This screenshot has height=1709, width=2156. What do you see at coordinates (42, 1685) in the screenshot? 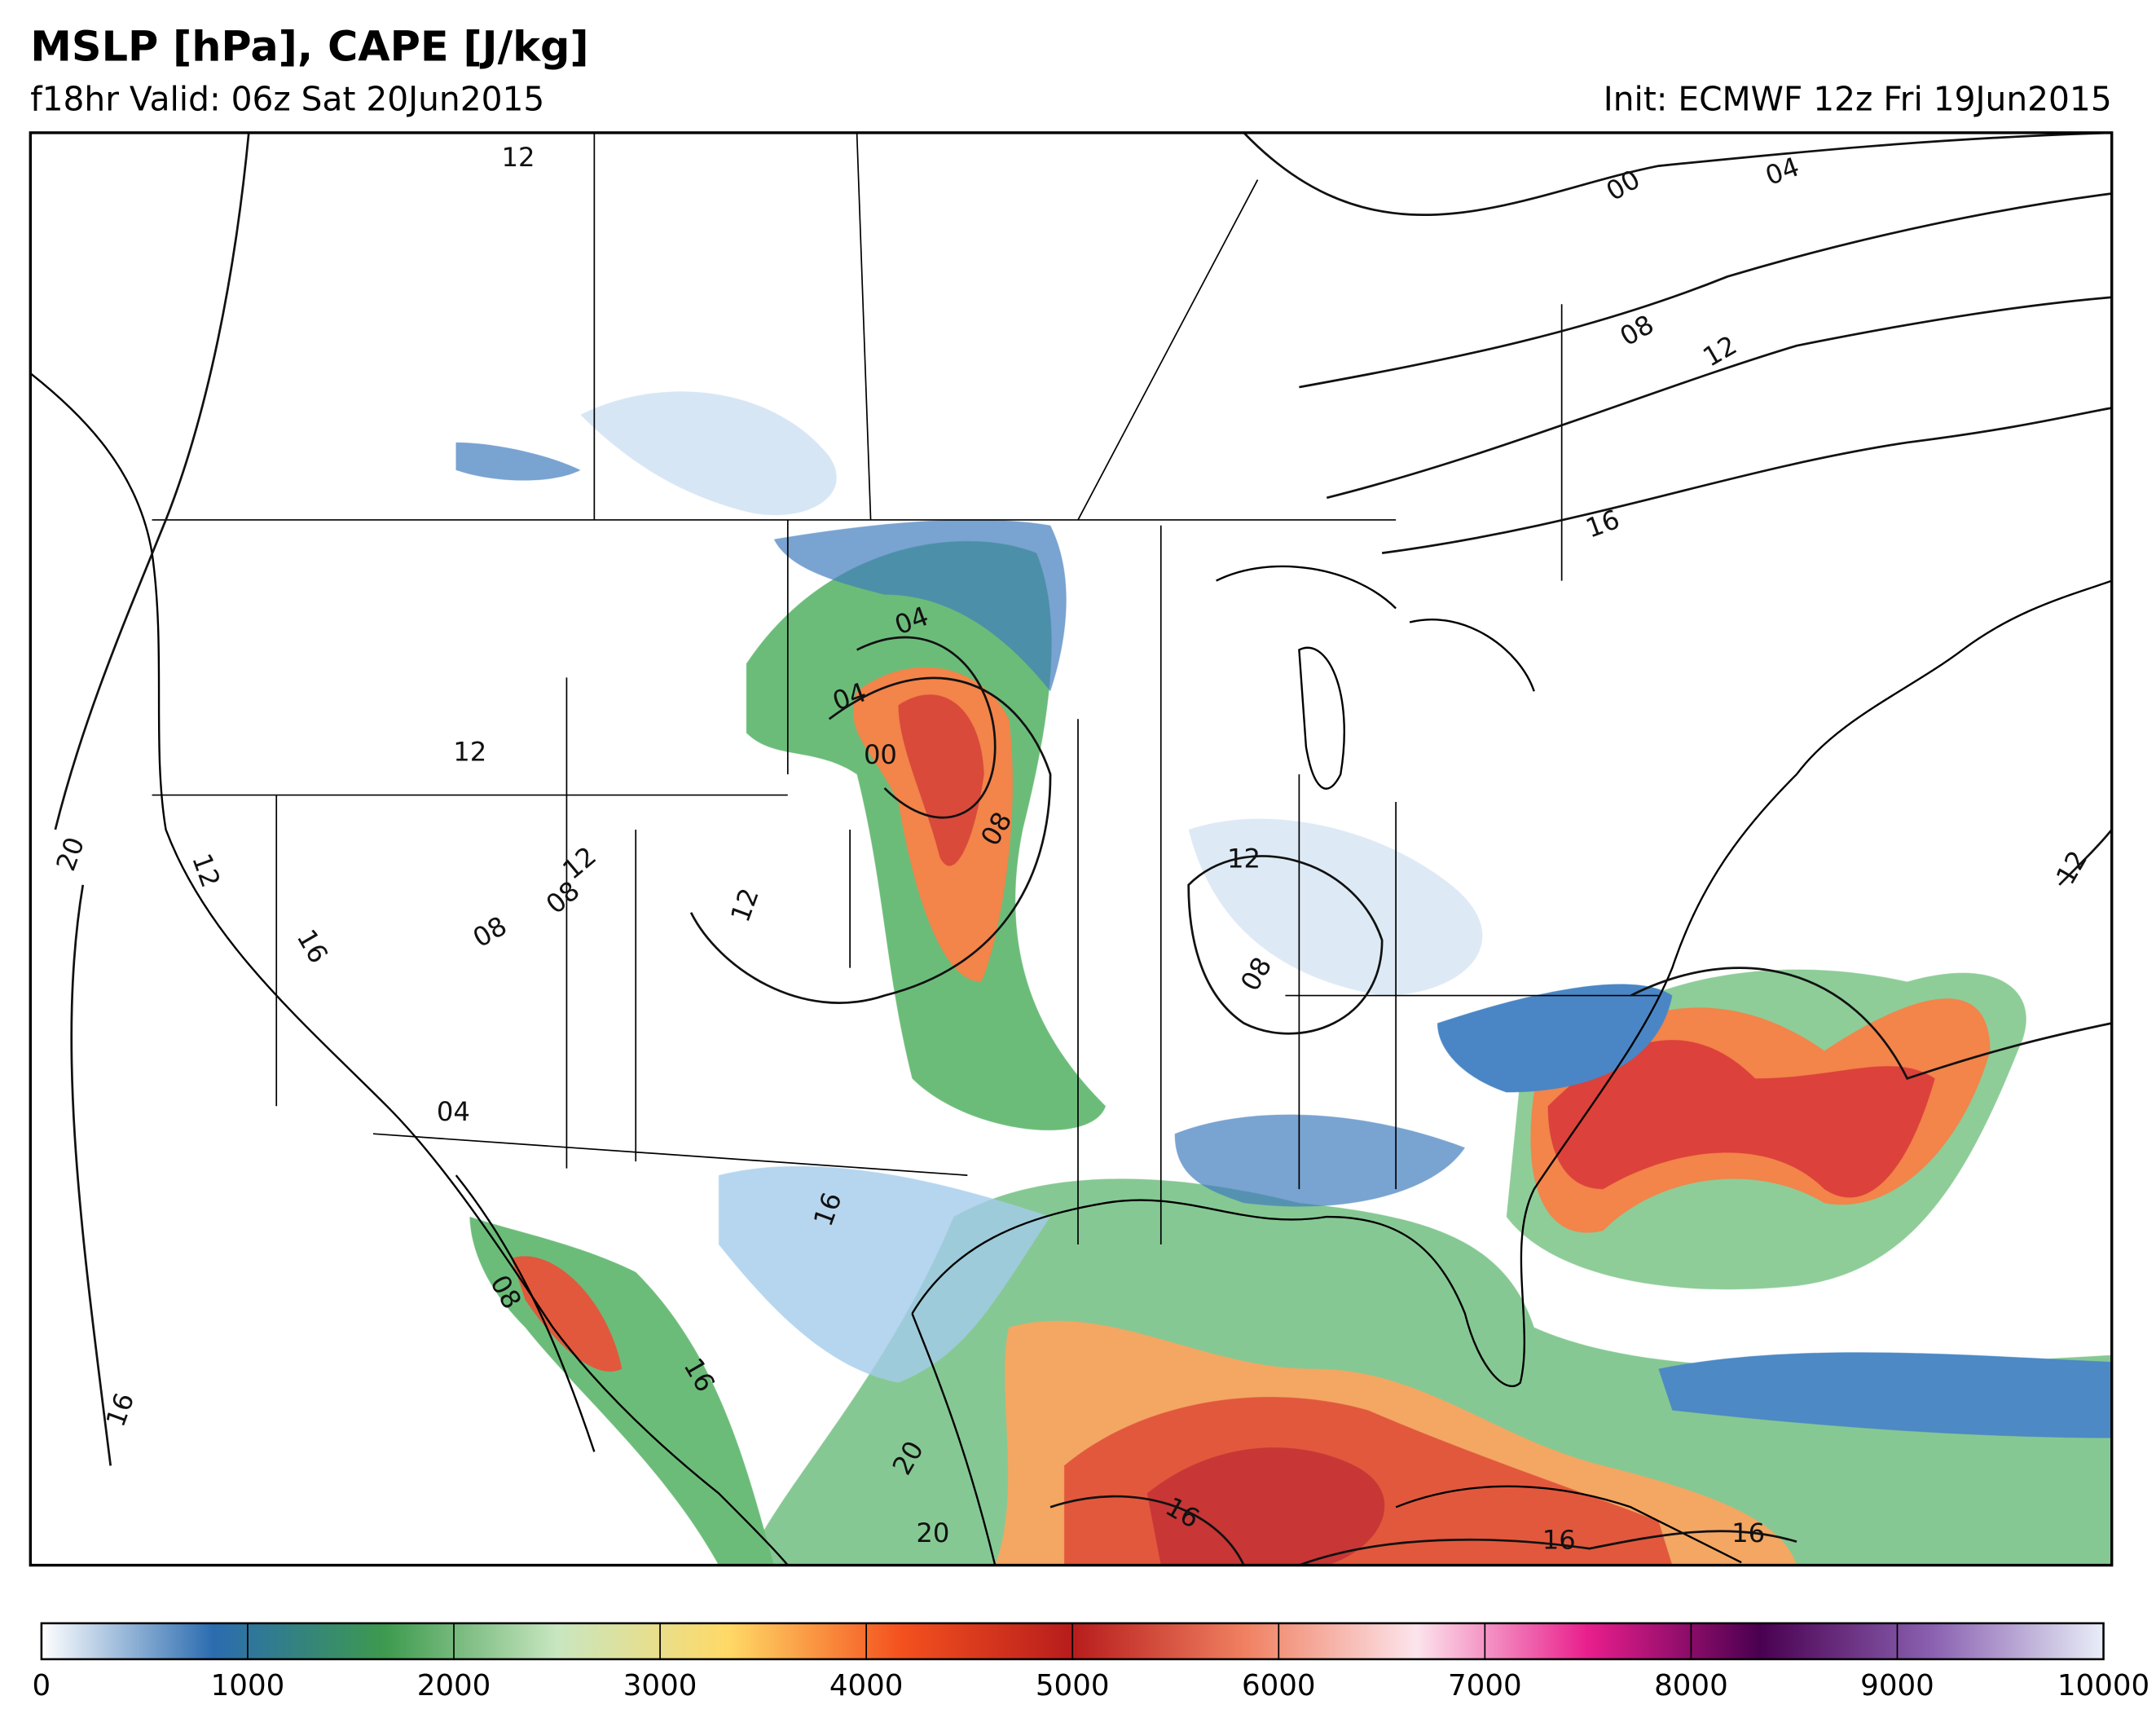
I see `colorbar-tick-label: 0` at bounding box center [42, 1685].